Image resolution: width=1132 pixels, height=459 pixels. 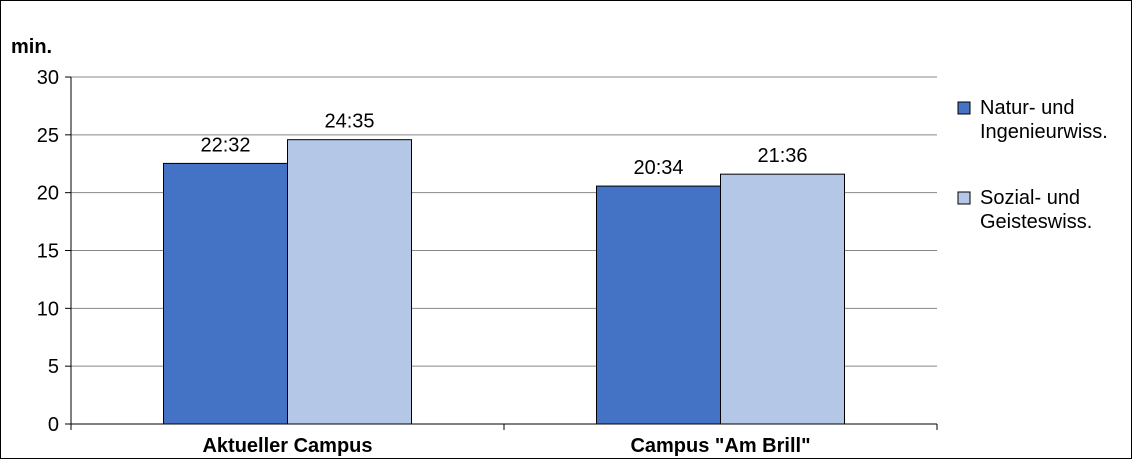 What do you see at coordinates (287, 446) in the screenshot?
I see `category-label: Aktueller Campus` at bounding box center [287, 446].